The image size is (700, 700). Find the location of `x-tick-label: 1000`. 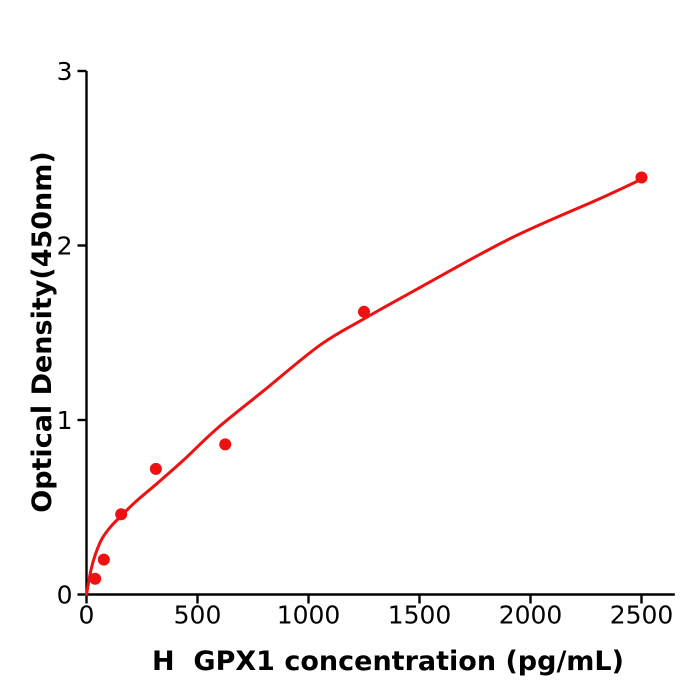

x-tick-label: 1000 is located at coordinates (309, 615).